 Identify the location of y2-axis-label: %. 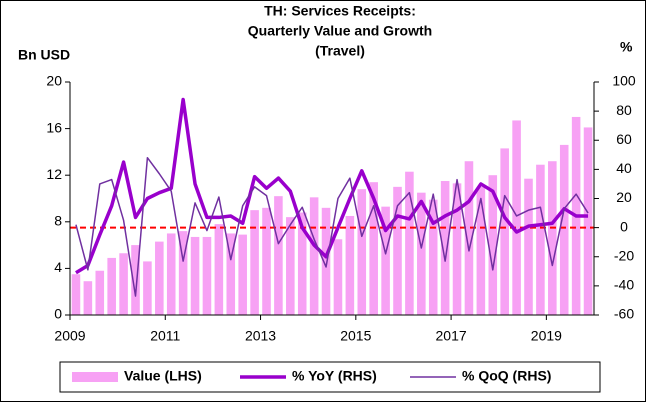
(626, 47).